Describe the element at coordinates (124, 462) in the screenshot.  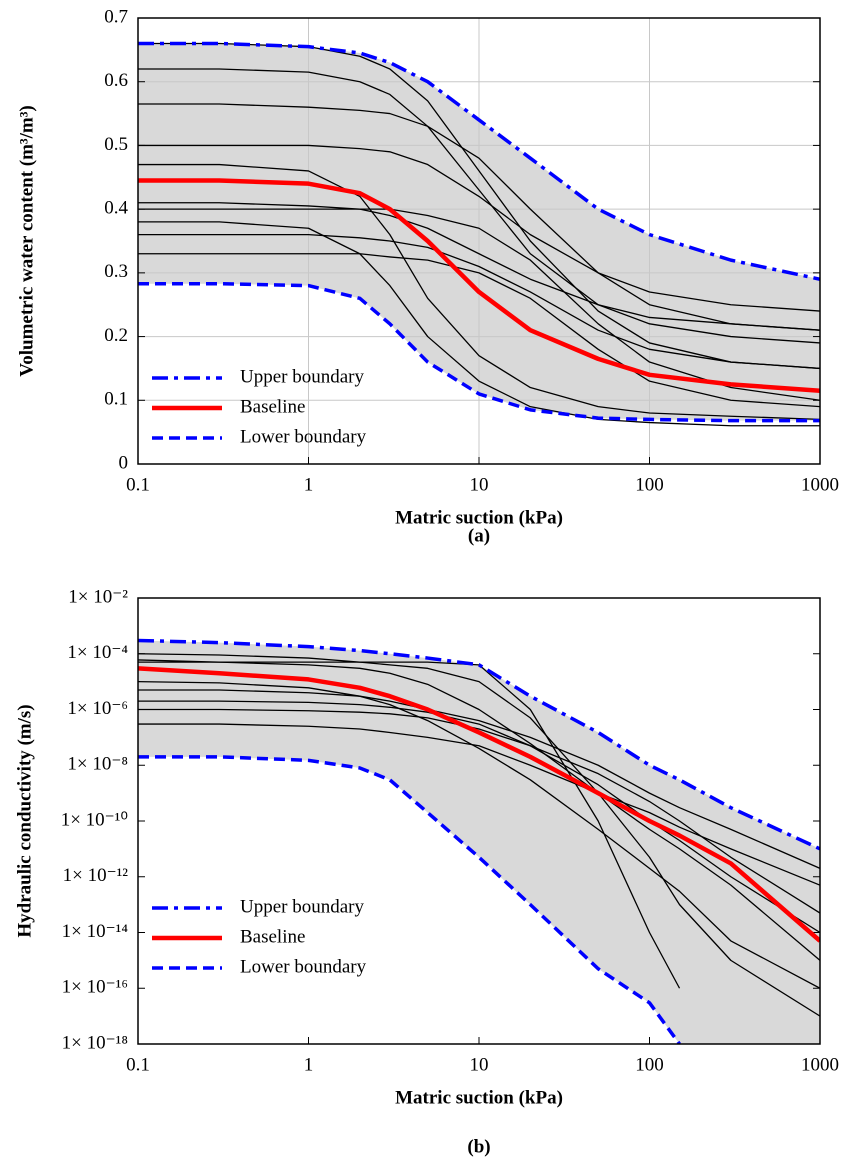
I see `y-tick-label: 0` at that location.